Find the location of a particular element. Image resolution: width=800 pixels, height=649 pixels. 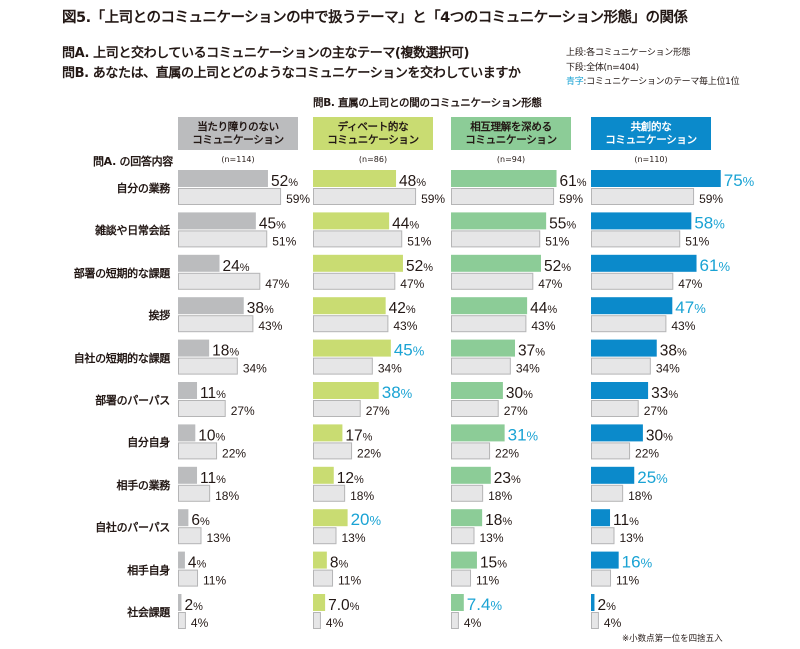

series-value-label: 44% is located at coordinates (543, 308).